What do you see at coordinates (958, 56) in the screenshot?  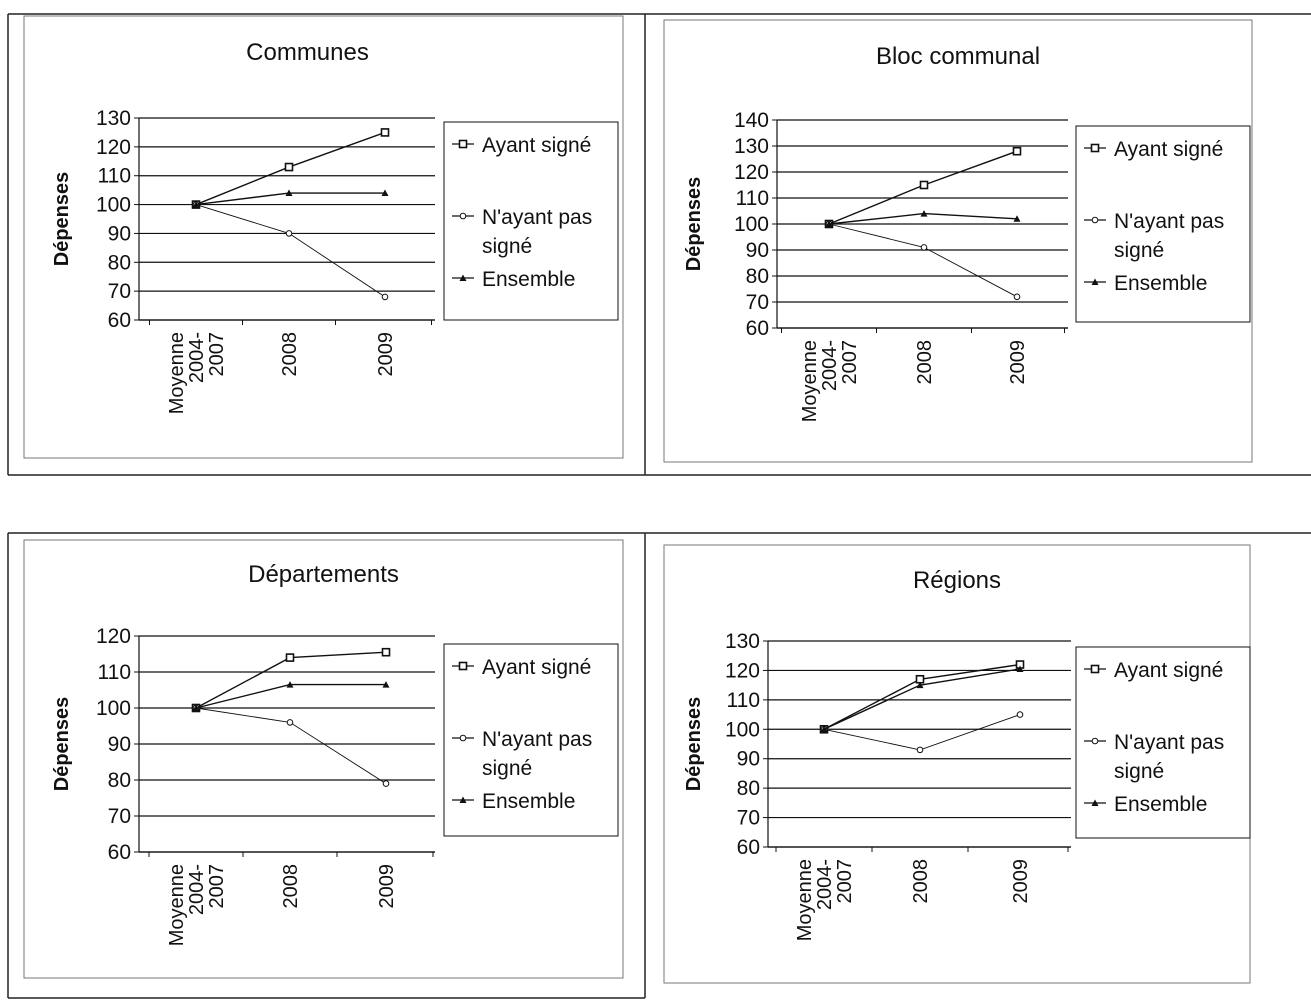 I see `chart-title: Bloc communal` at bounding box center [958, 56].